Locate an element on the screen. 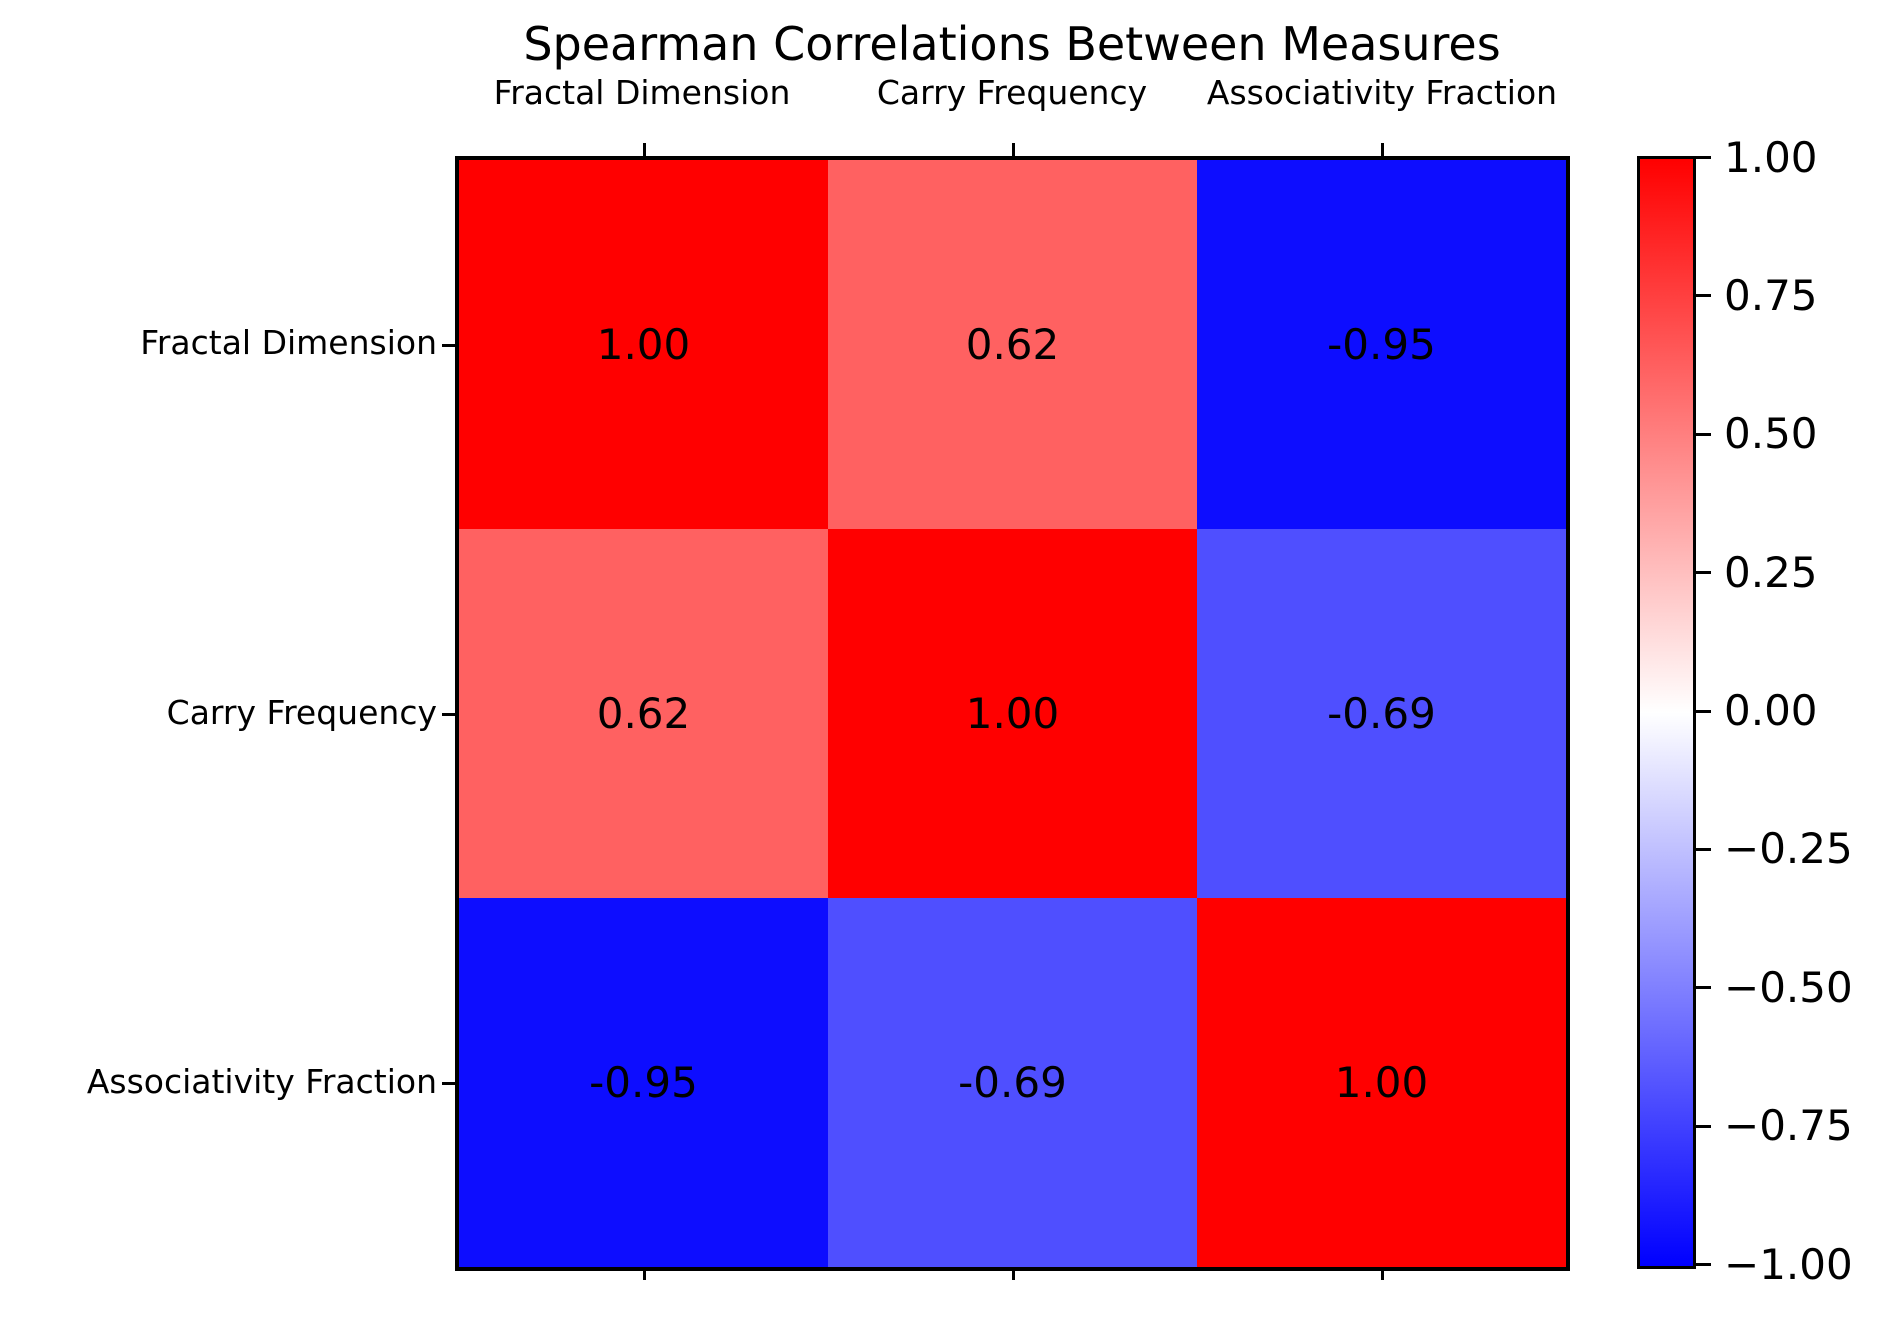 The image size is (1882, 1321). heatmap-cell-r2c1: -0.69 is located at coordinates (1012, 1082).